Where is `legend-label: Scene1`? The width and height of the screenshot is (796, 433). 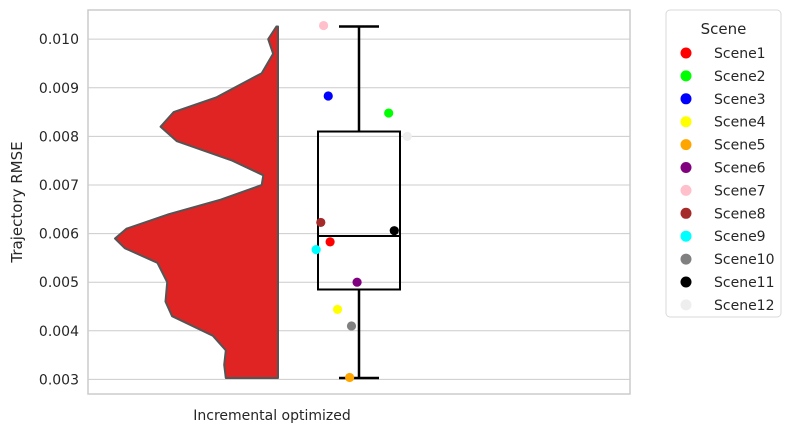
legend-label: Scene1 is located at coordinates (740, 54).